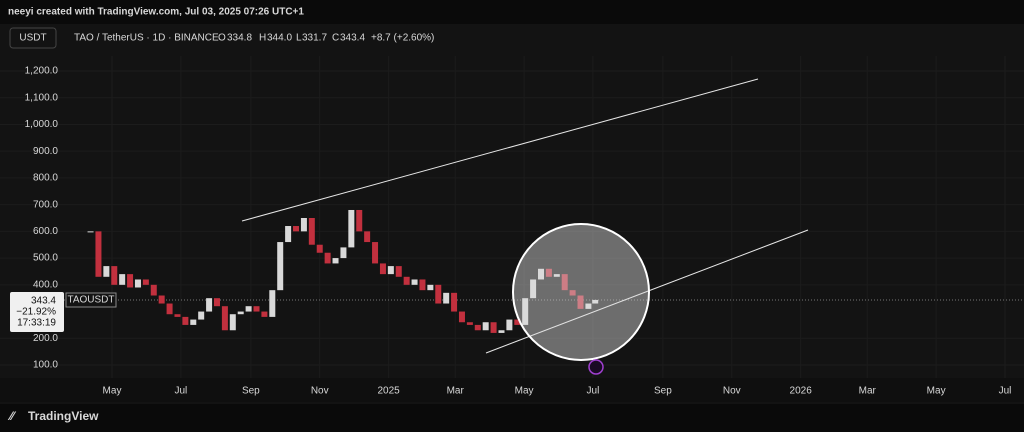  I want to click on footer, so click(512, 418).